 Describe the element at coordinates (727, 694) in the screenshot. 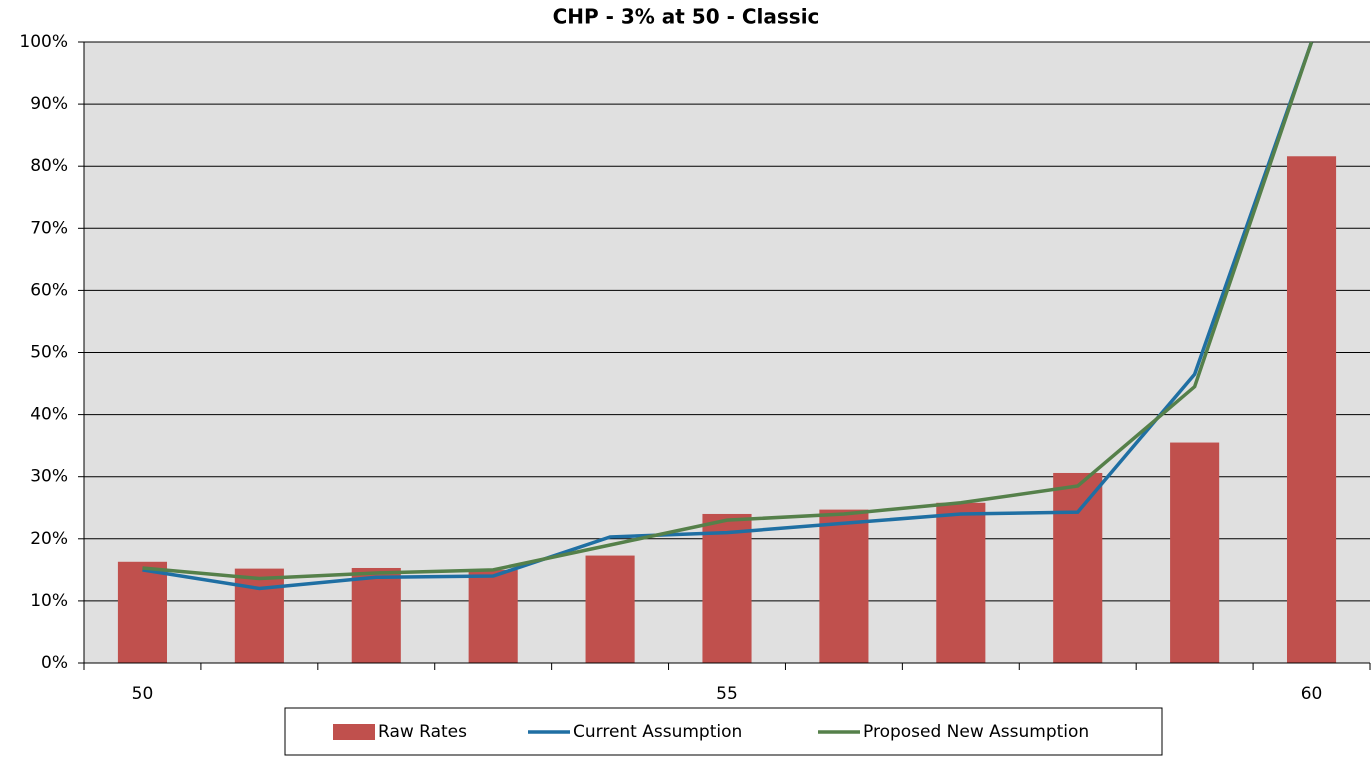

I see `x-tick-label: 55` at that location.